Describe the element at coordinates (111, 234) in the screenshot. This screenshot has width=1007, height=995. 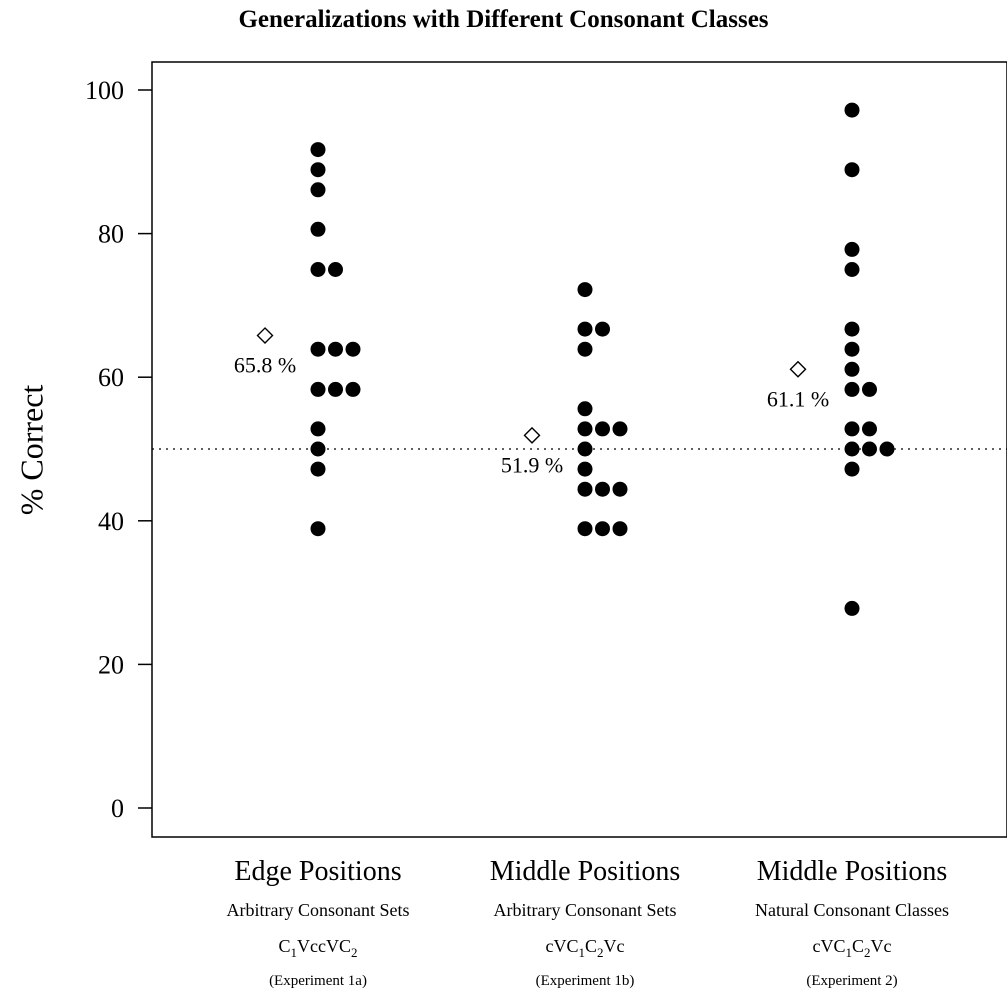
I see `y-tick-label: 80` at that location.